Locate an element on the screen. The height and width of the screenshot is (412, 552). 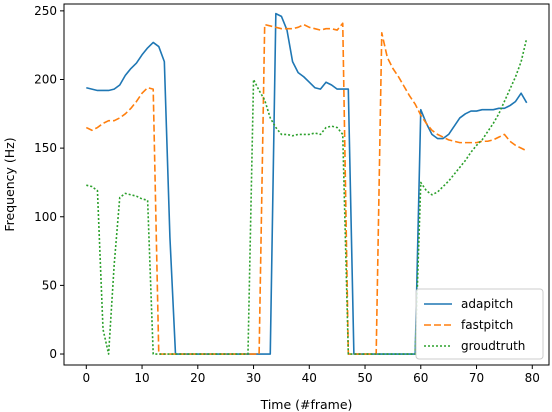
x-tick-label: 0 is located at coordinates (86, 378).